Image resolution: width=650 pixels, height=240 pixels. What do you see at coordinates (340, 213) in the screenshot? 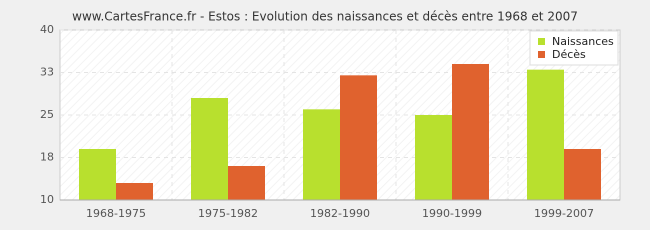
I see `x-tick-label: 1982-1990` at bounding box center [340, 213].